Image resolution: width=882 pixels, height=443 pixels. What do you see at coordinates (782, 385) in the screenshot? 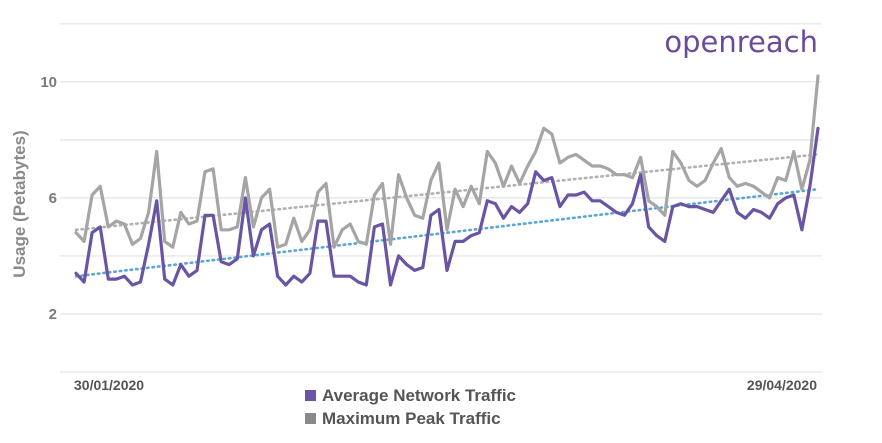
I see `x-tick-label-end: 29/04/2020` at bounding box center [782, 385].